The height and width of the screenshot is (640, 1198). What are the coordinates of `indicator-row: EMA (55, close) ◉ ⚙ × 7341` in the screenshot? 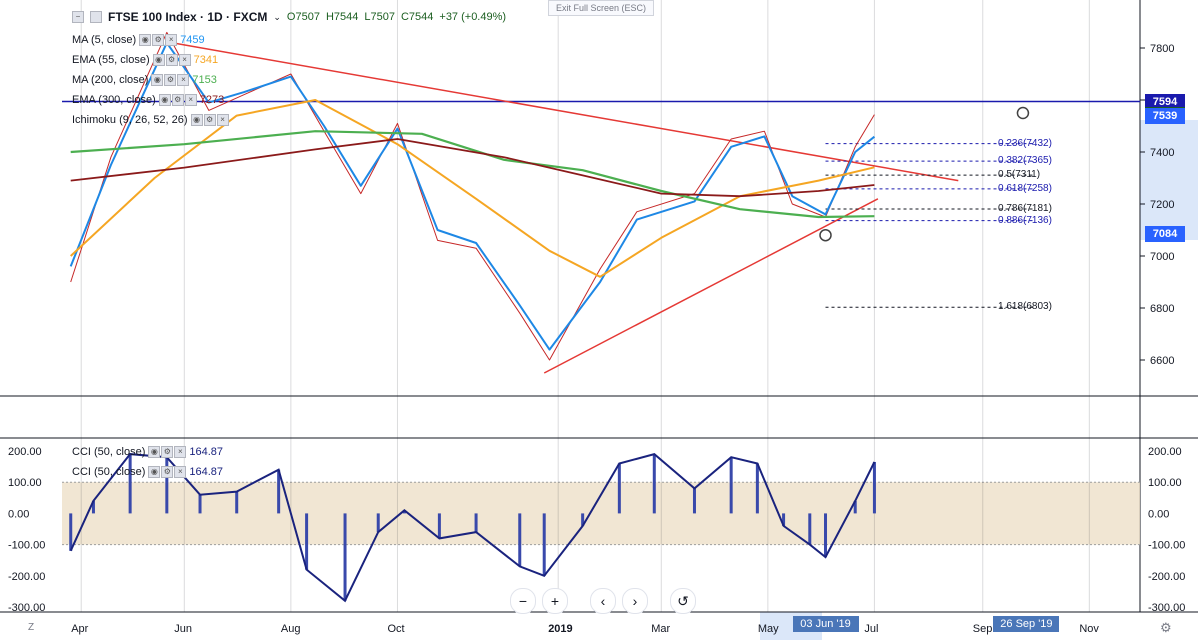 It's located at (145, 60).